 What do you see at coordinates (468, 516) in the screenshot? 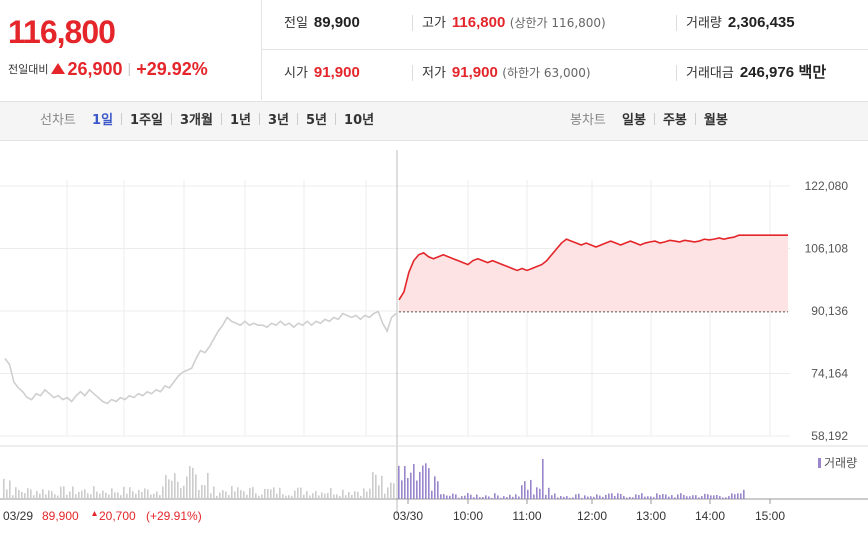
I see `x-tick-label: 10:00` at bounding box center [468, 516].